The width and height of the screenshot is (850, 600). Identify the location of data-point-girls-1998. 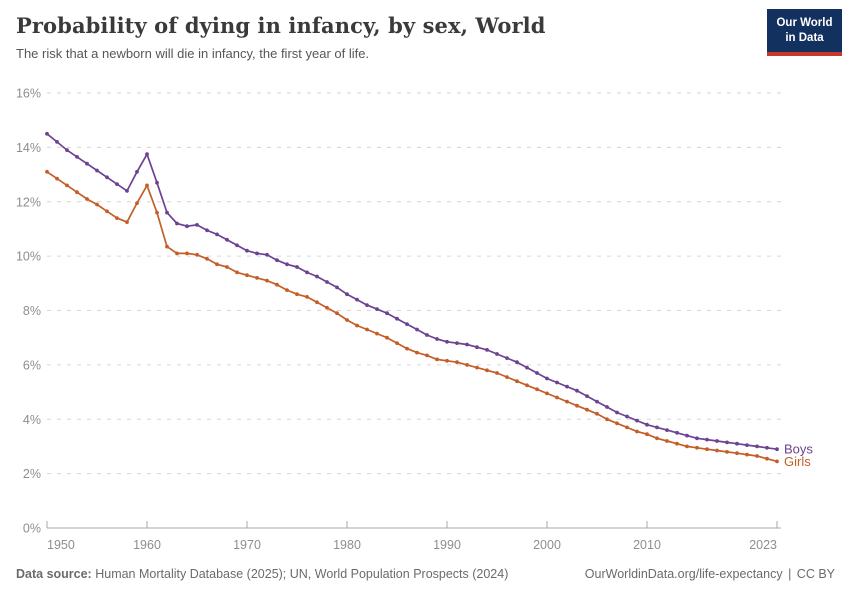
(527, 385).